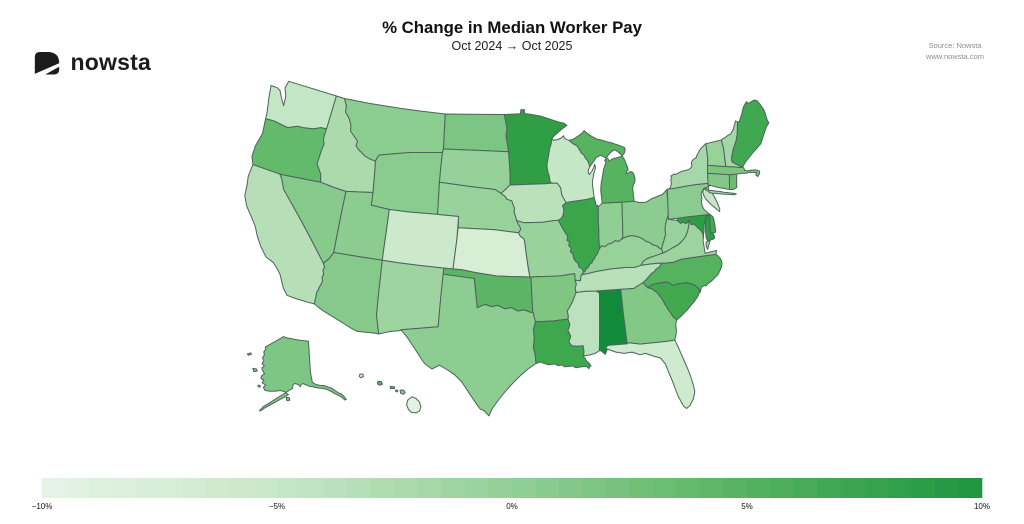 This screenshot has width=1024, height=524. I want to click on svg-text: % Change in Median Worker Pay, so click(512, 27).